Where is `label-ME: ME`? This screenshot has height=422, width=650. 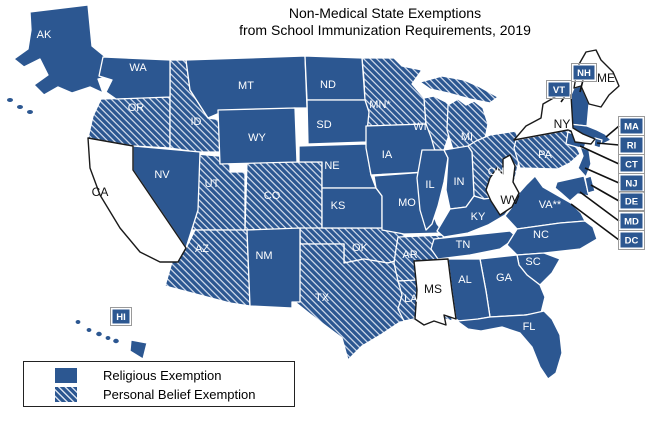
label-ME: ME is located at coordinates (606, 78).